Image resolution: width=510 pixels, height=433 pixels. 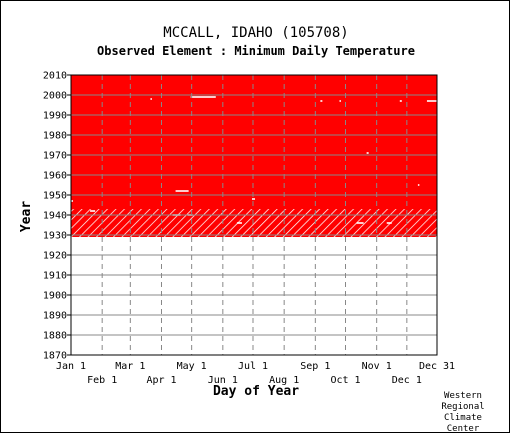 What do you see at coordinates (55, 96) in the screenshot?
I see `y-tick-label: 2000` at bounding box center [55, 96].